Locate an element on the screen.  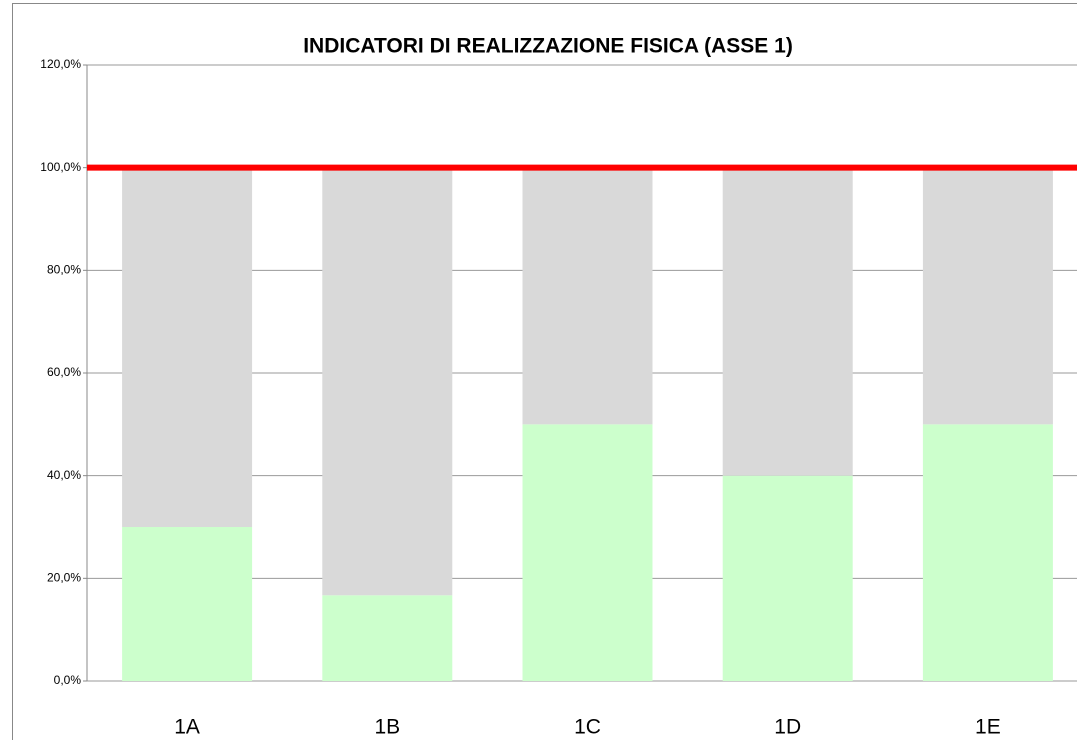
x-tick-label: 1D is located at coordinates (787, 727).